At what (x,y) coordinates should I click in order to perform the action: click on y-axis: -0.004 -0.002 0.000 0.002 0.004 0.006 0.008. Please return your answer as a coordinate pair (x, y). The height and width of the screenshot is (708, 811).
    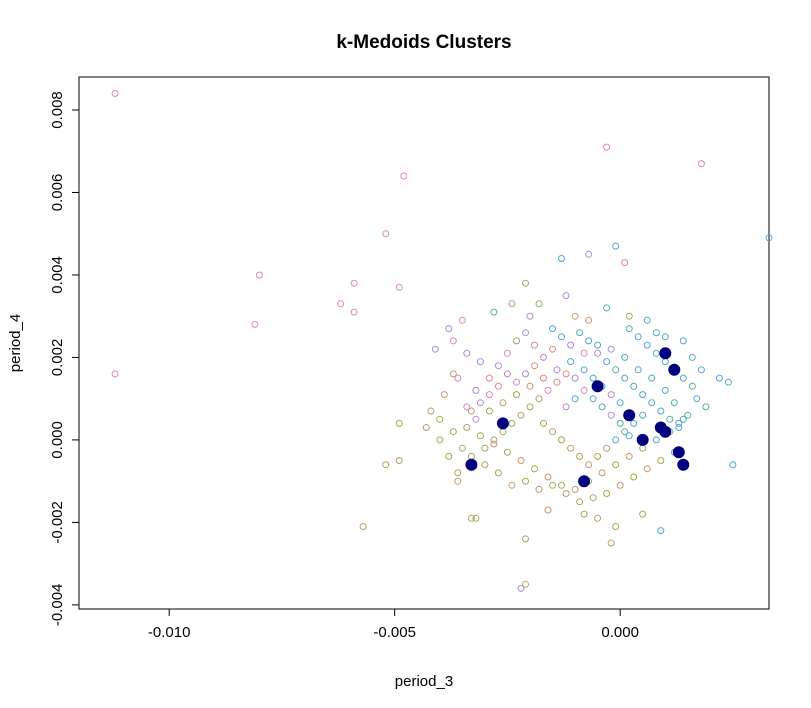
    Looking at the image, I should click on (64, 358).